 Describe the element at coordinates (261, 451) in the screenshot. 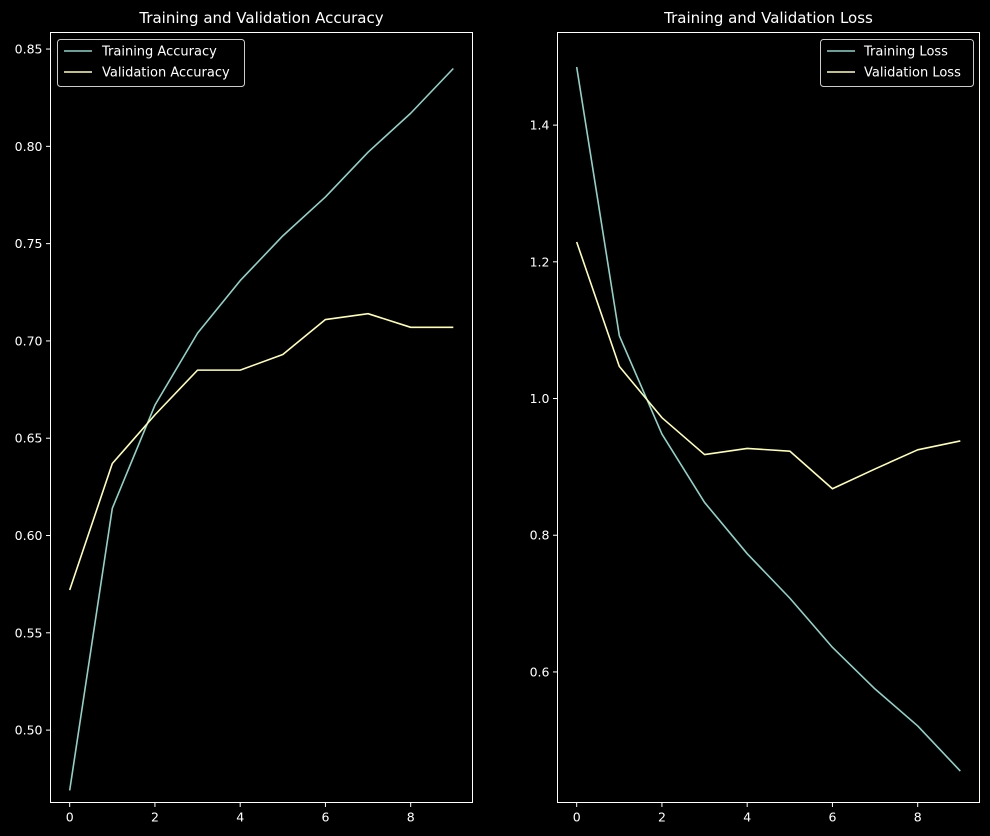

I see `series-line-validation-accuracy` at that location.